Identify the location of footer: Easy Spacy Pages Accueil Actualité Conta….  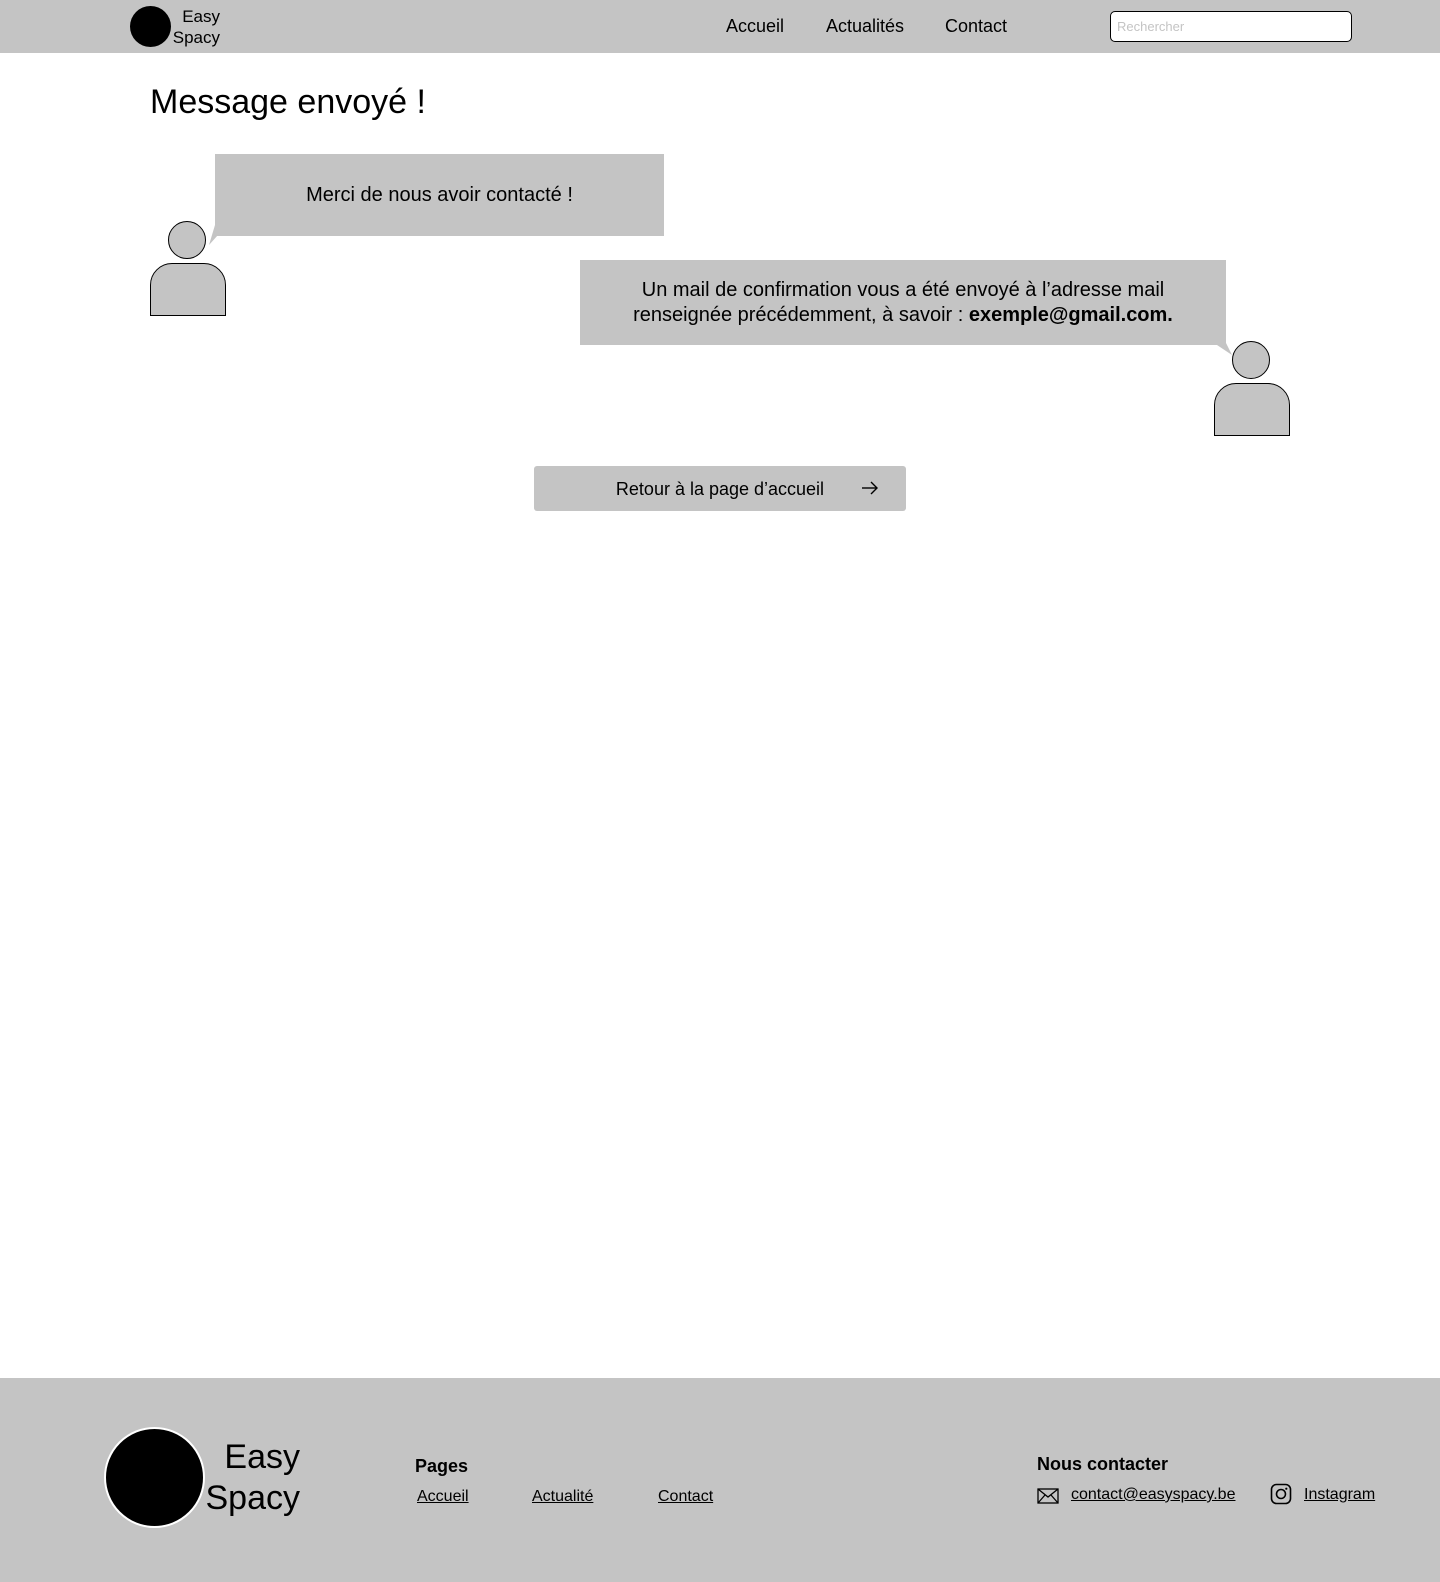
(720, 1480).